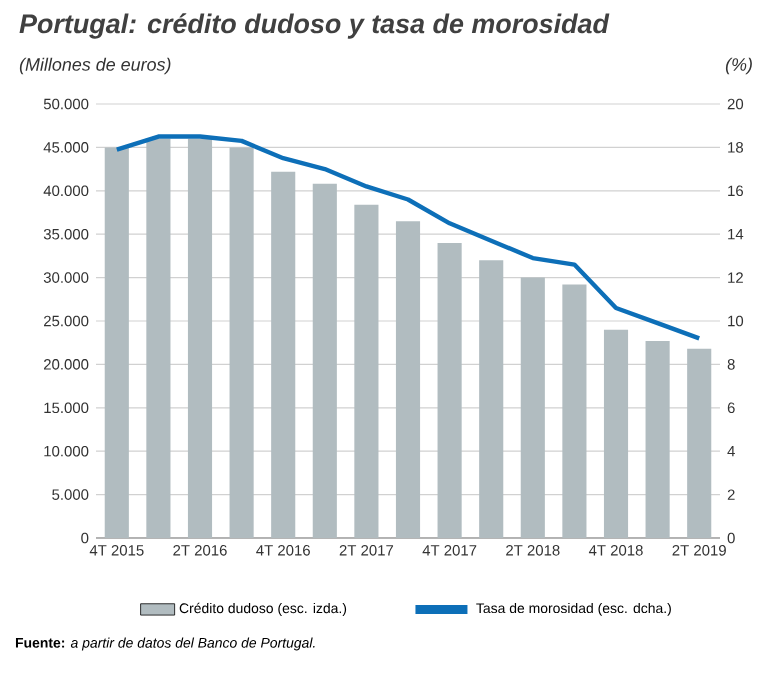 The height and width of the screenshot is (676, 772). I want to click on y2-axis-title: (%), so click(738, 66).